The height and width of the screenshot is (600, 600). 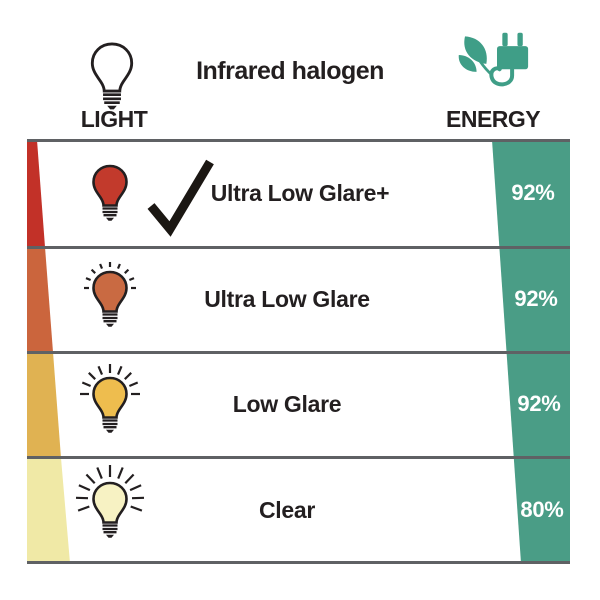 I want to click on checkmark-icon, so click(x=180, y=198).